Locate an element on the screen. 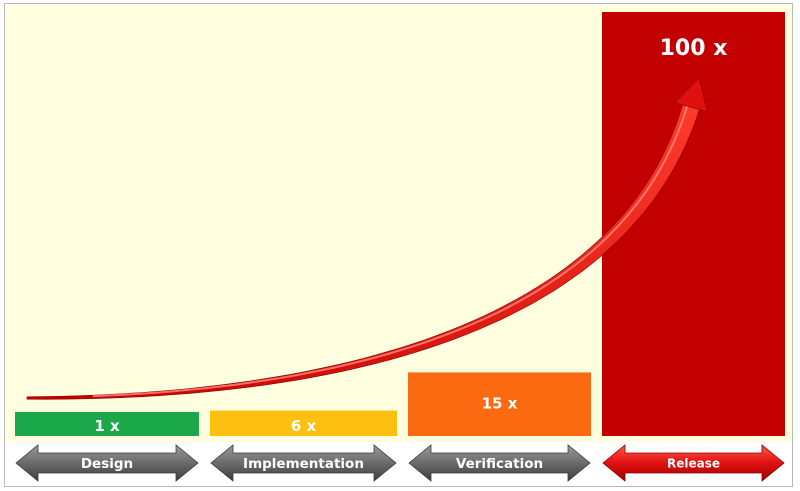  value-label-implementation: 6 x is located at coordinates (304, 426).